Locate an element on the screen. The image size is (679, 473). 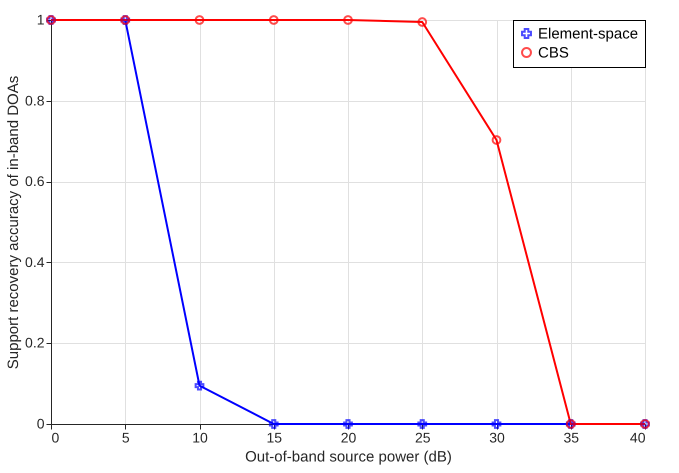
y-tick-label: 1 is located at coordinates (40, 20).